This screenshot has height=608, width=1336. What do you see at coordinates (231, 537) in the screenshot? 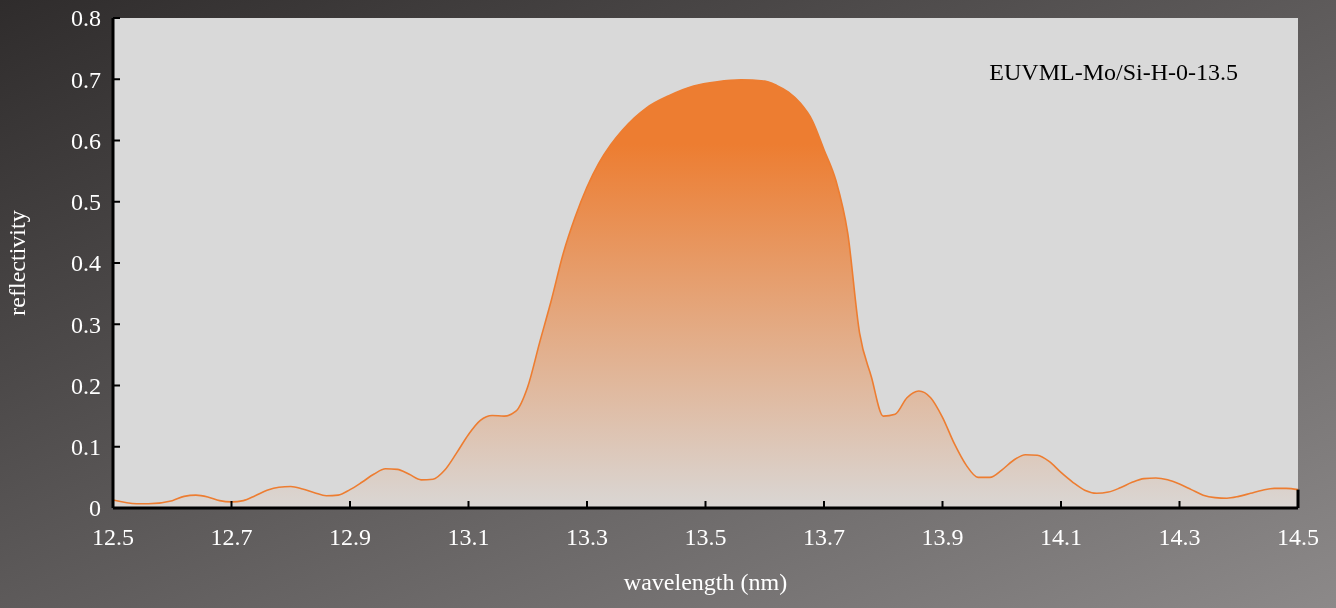
I see `x-tick-label: 12.7` at bounding box center [231, 537].